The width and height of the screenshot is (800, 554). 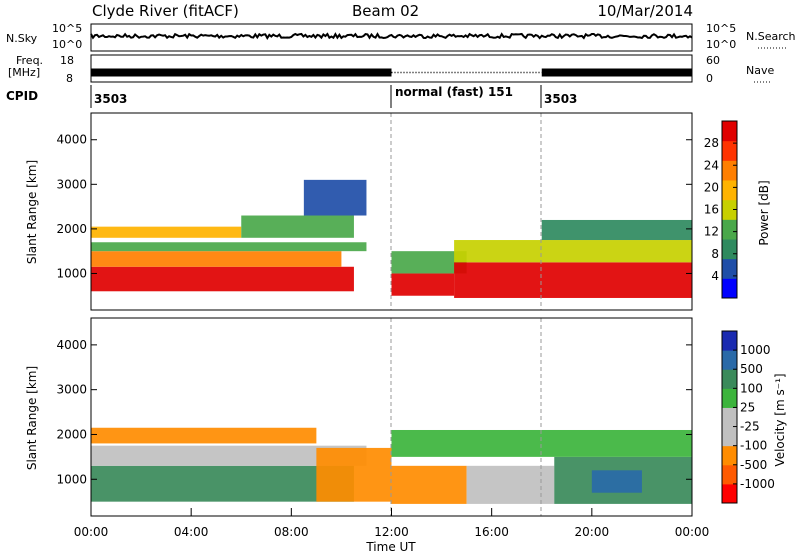 I want to click on freq-tick-bottom: 8, so click(x=69, y=78).